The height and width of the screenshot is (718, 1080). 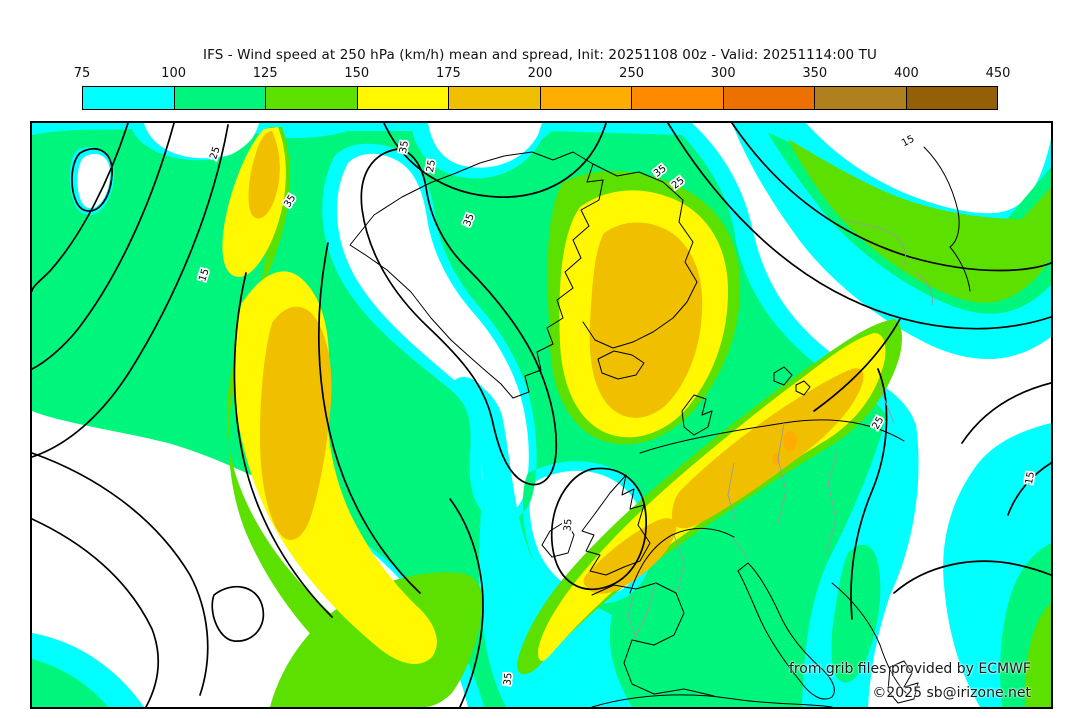 What do you see at coordinates (632, 73) in the screenshot?
I see `colorbar-tick-250: 250` at bounding box center [632, 73].